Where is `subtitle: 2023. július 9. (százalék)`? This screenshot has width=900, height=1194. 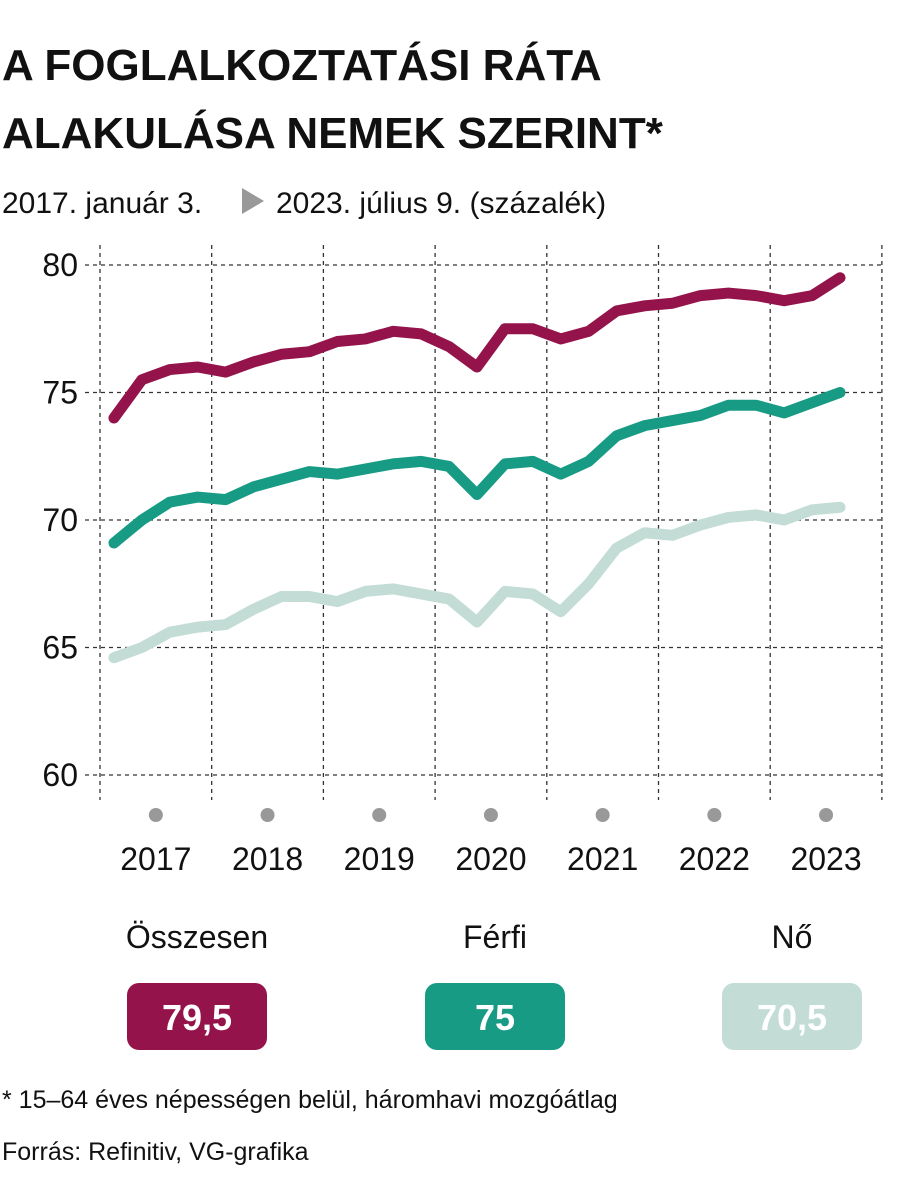
subtitle: 2023. július 9. (százalék) is located at coordinates (441, 203).